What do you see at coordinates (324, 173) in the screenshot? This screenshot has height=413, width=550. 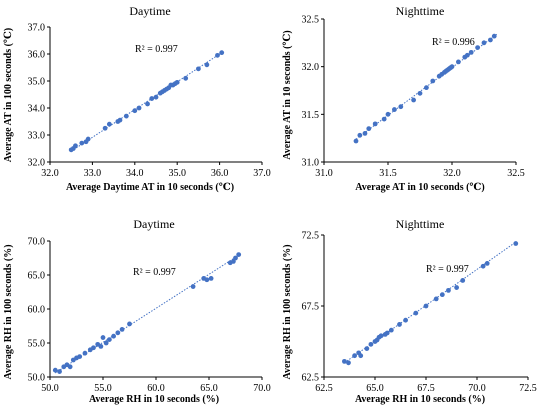 I see `x-tick-label: 31.0` at bounding box center [324, 173].